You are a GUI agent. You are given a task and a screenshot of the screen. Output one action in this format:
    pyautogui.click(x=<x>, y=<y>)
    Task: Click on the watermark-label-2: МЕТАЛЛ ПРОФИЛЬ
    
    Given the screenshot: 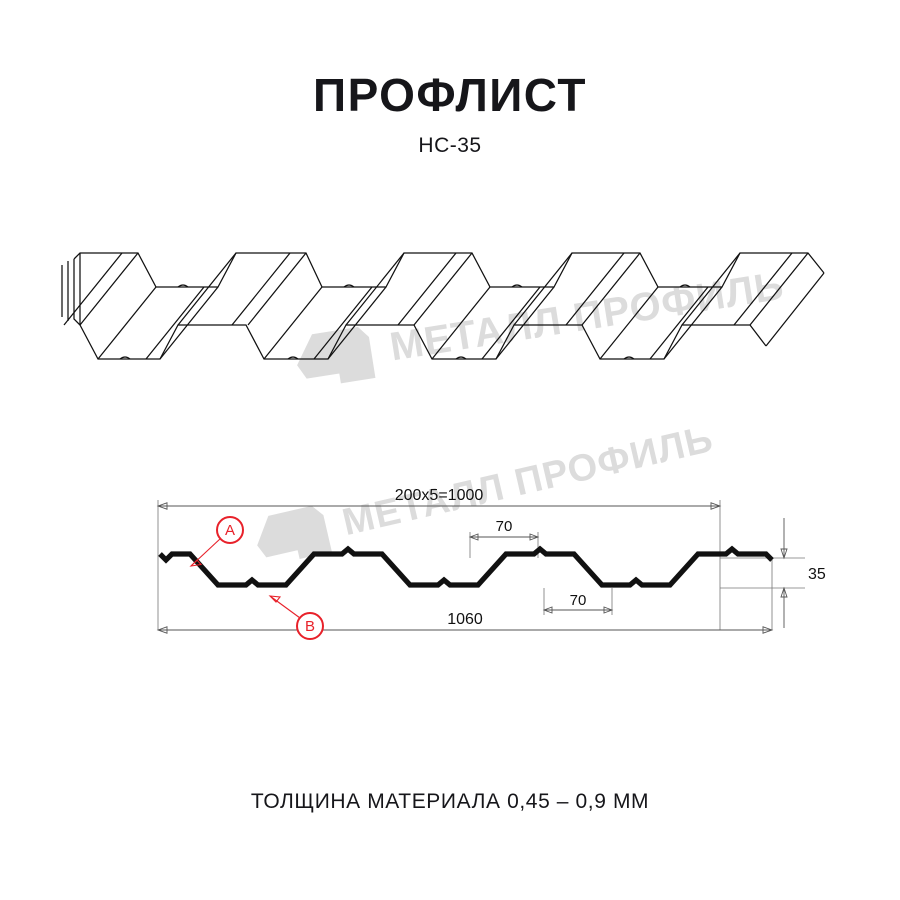 What is the action you would take?
    pyautogui.click(x=528, y=481)
    